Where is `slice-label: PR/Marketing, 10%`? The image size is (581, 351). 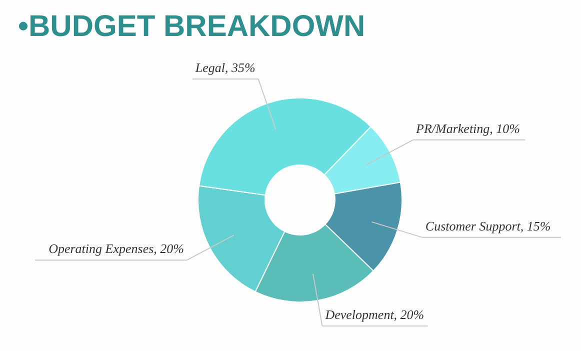 slice-label: PR/Marketing, 10% is located at coordinates (467, 128).